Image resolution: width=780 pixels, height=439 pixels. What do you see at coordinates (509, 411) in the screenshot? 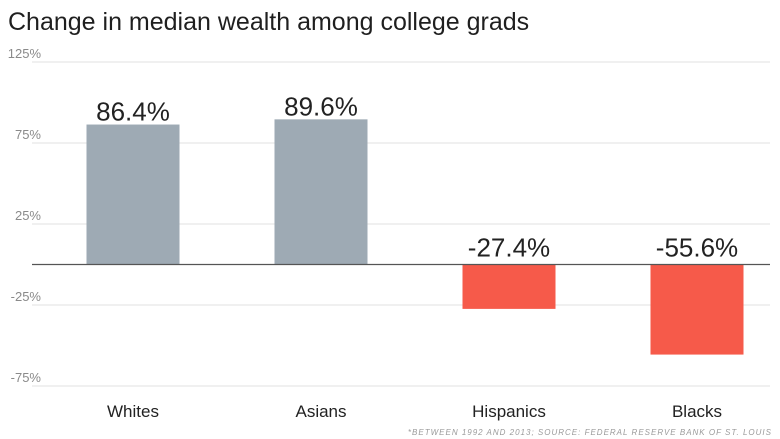
I see `category-label: Hispanics` at bounding box center [509, 411].